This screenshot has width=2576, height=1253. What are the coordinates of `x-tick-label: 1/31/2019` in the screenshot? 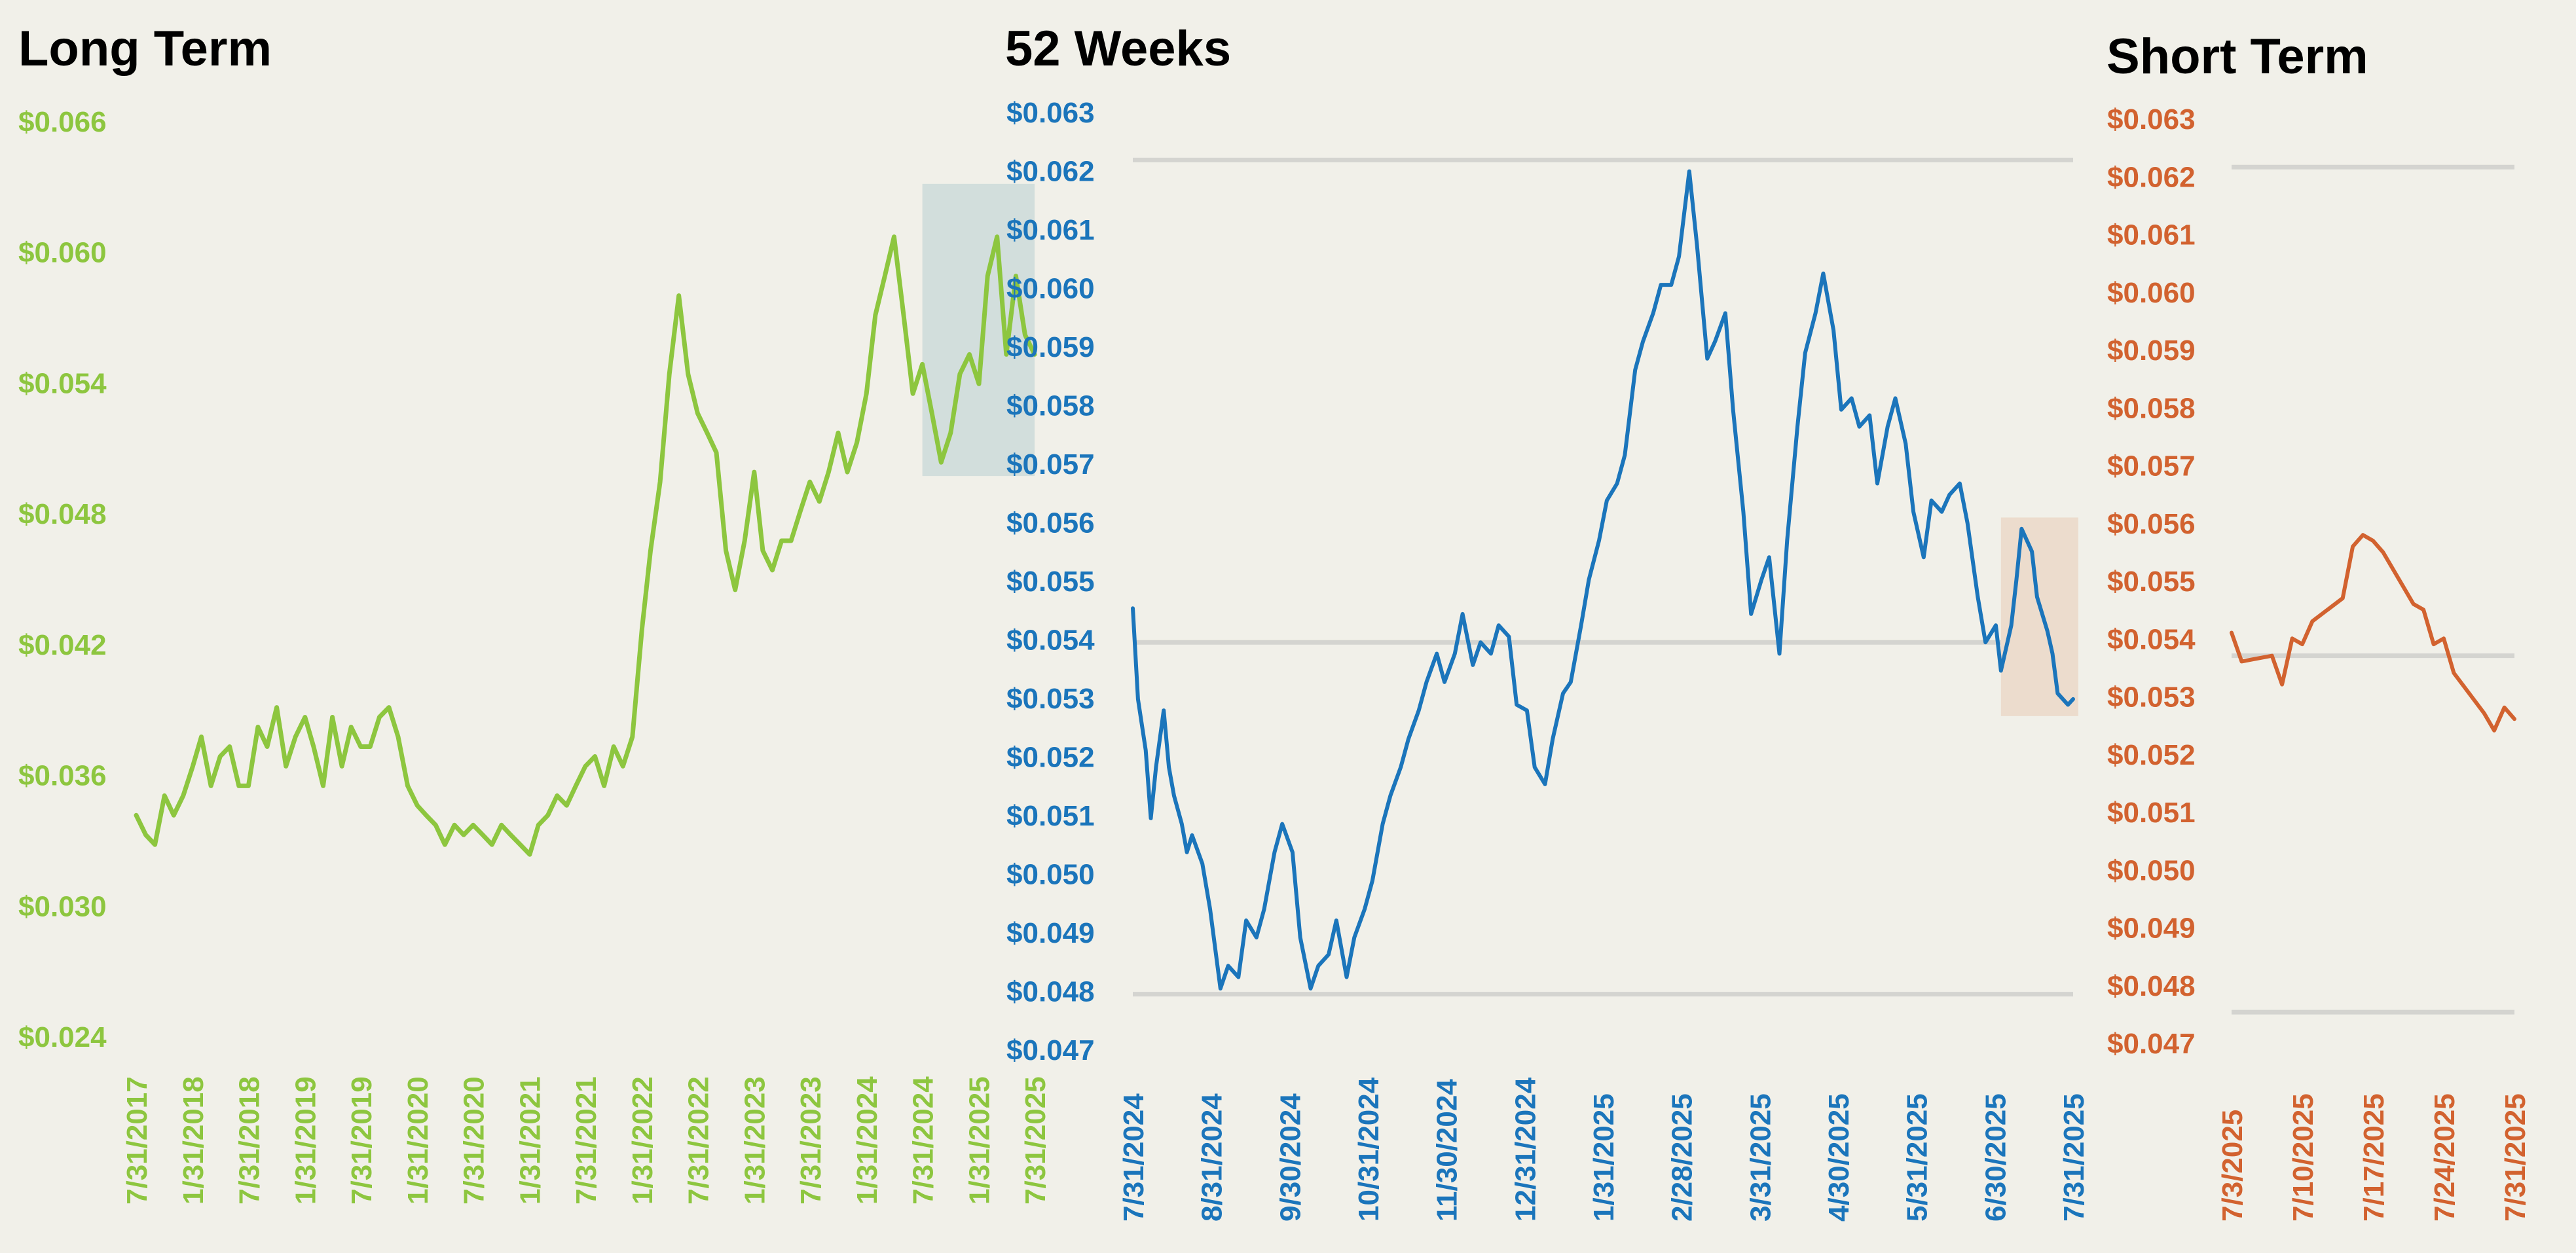 It's located at (305, 1140).